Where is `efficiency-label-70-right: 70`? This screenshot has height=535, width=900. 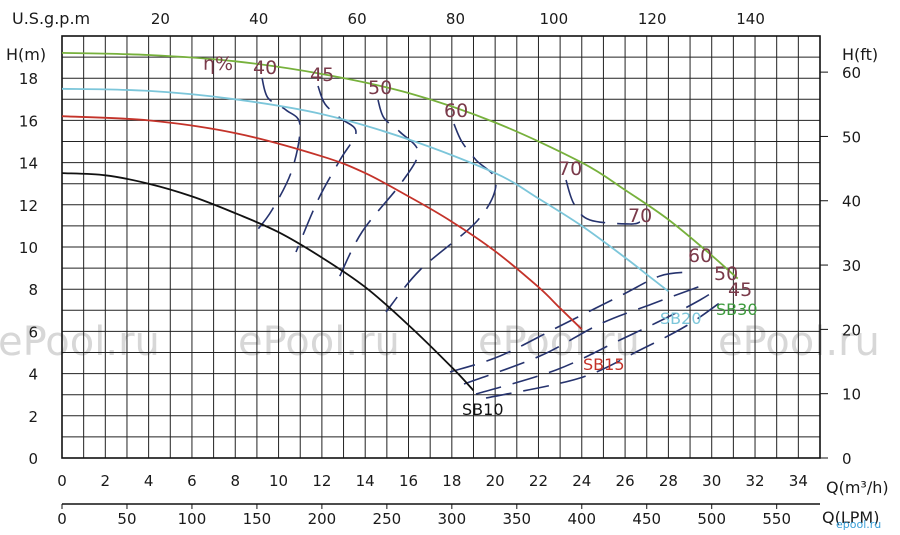
efficiency-label-70-right: 70 is located at coordinates (640, 216).